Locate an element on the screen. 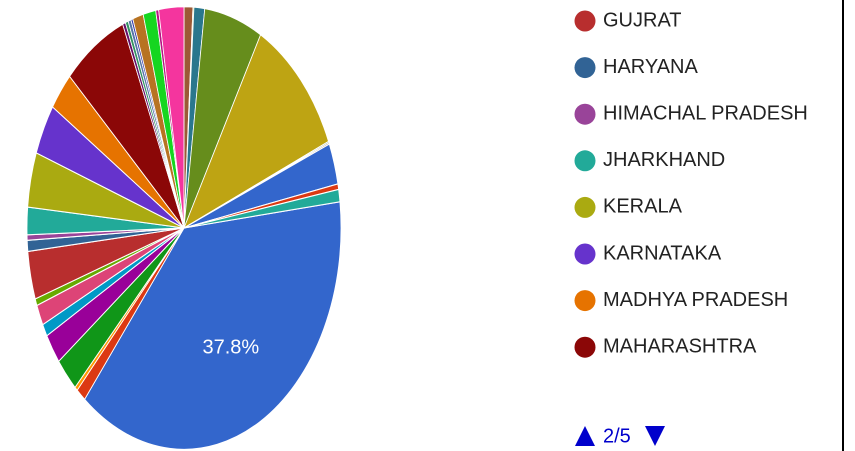 This screenshot has height=451, width=855. legend-page: 2/5 is located at coordinates (617, 436).